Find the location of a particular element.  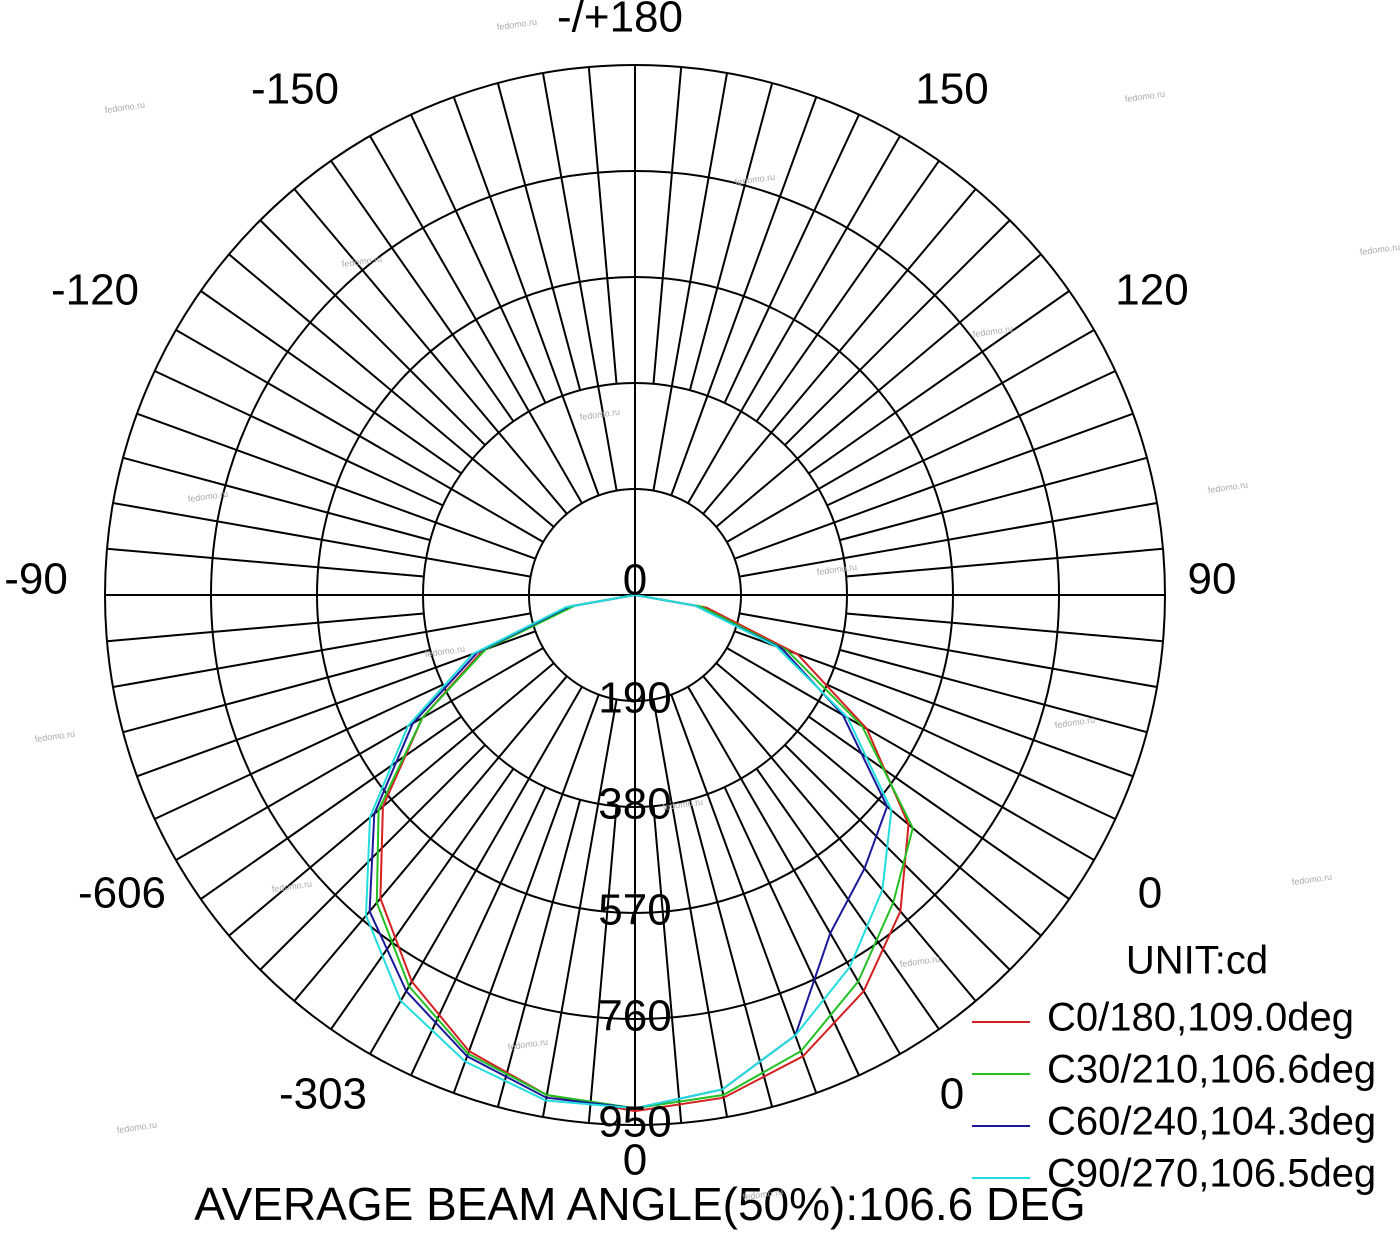

angle-label: -90 is located at coordinates (36, 579).